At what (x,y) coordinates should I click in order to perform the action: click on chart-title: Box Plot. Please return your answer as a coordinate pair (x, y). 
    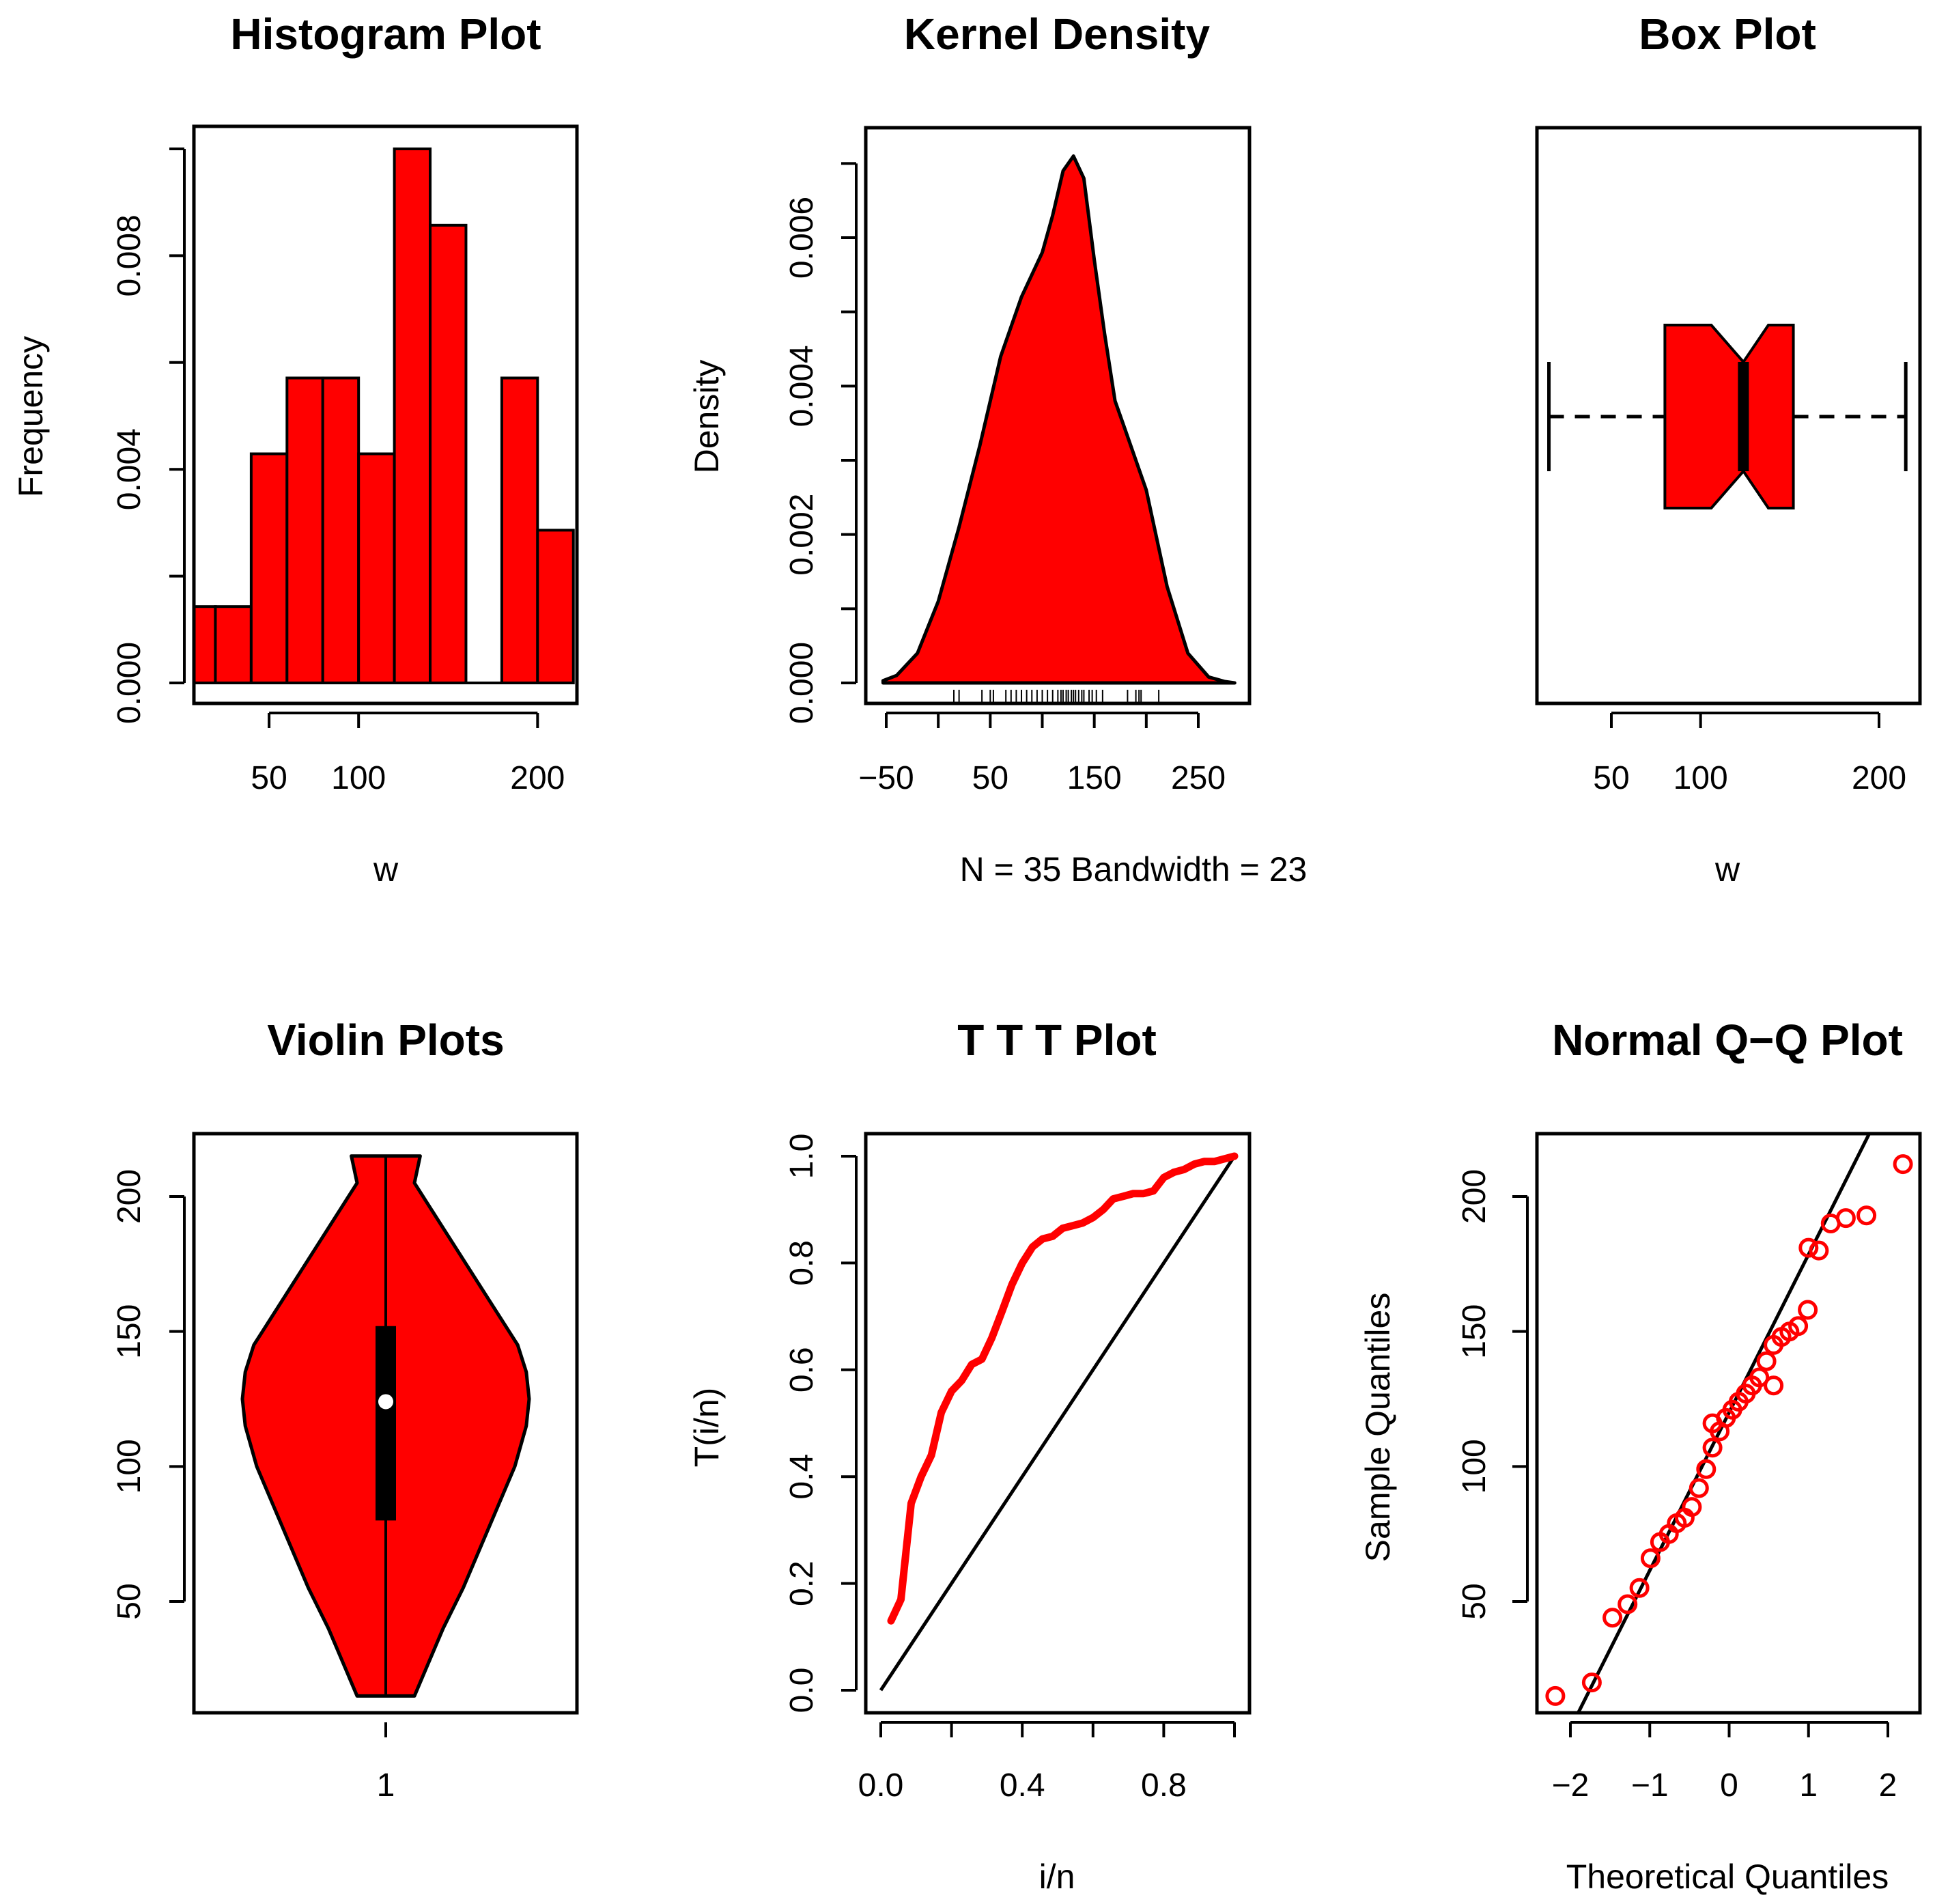
    Looking at the image, I should click on (1727, 34).